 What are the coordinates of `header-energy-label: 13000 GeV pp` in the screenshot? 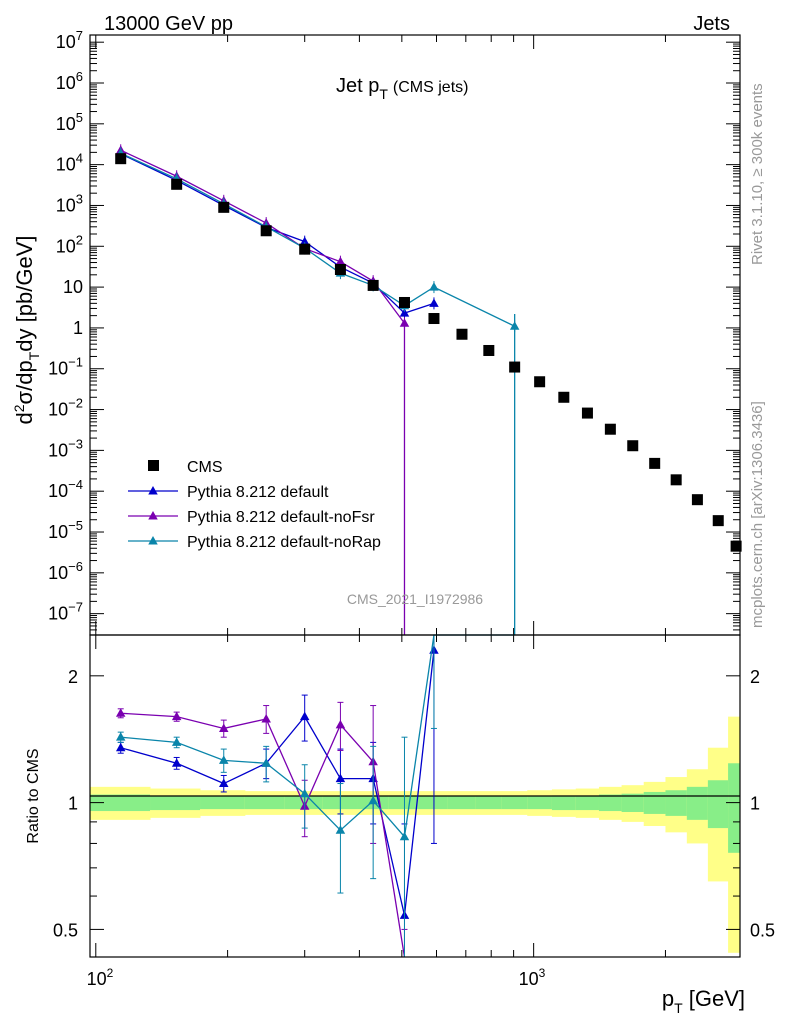 It's located at (168, 24).